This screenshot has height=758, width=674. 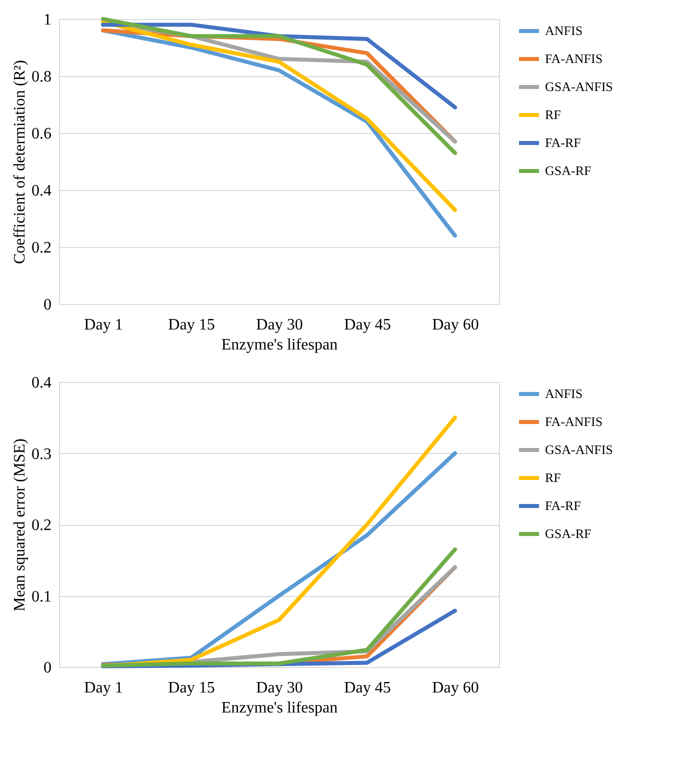 What do you see at coordinates (20, 162) in the screenshot?
I see `y-axis-title: Coefficient of determiation (R²)` at bounding box center [20, 162].